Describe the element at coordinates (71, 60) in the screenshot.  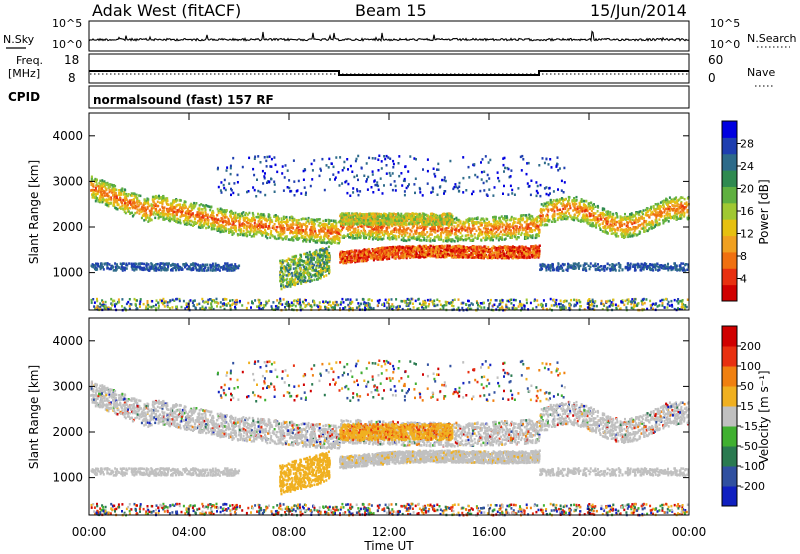
I see `freq-tick-18: 18` at that location.